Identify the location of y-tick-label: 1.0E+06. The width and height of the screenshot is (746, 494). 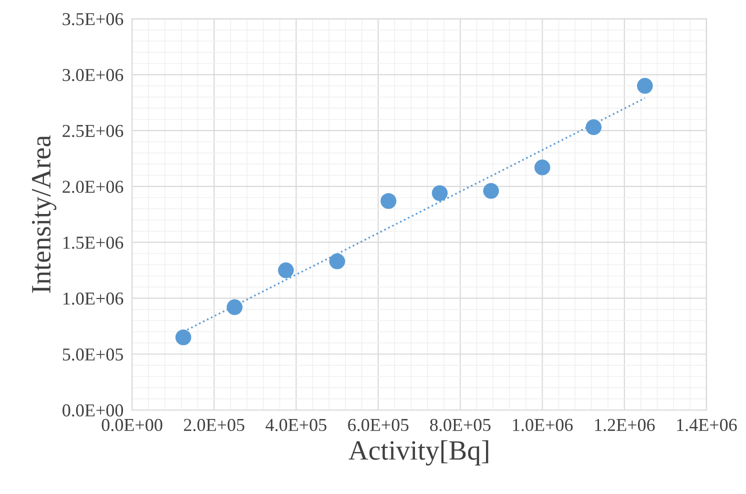
(93, 298).